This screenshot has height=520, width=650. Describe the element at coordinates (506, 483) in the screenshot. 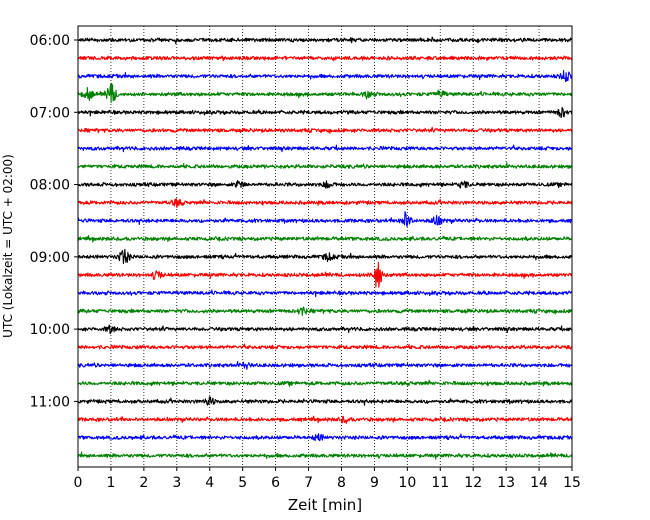

I see `x-tick-label: 13` at that location.